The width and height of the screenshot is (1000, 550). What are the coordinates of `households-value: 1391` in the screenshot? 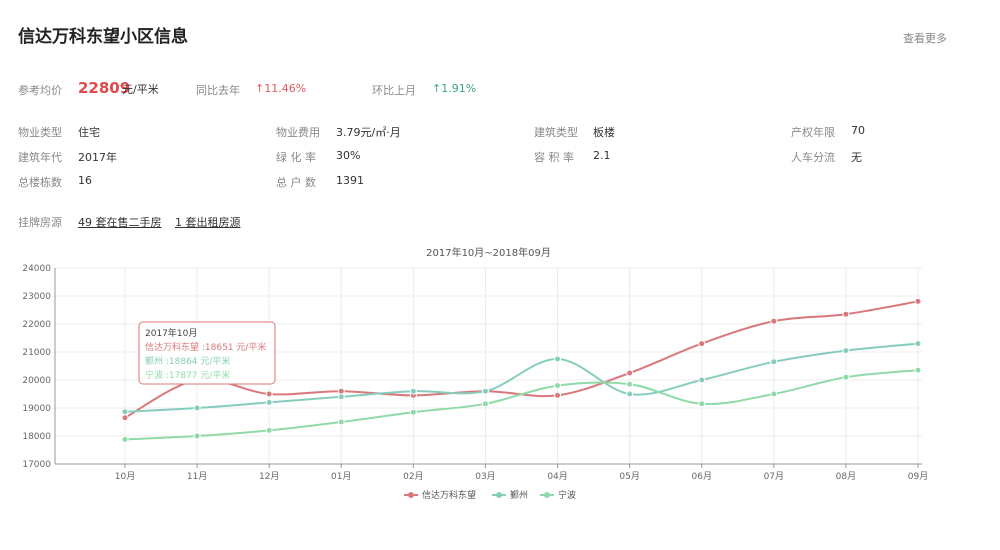 It's located at (350, 180).